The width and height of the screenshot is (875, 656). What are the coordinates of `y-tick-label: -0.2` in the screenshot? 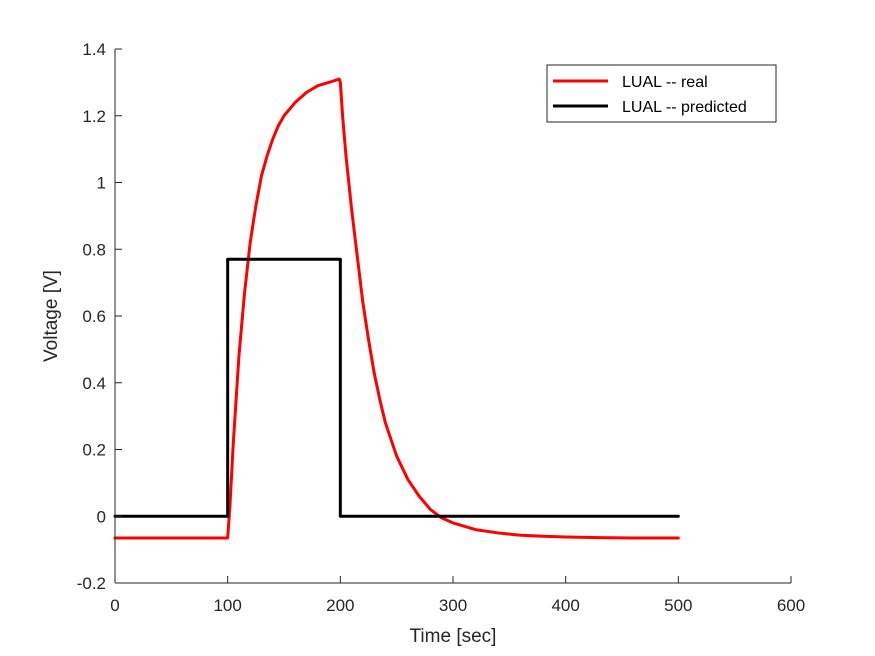 It's located at (91, 583).